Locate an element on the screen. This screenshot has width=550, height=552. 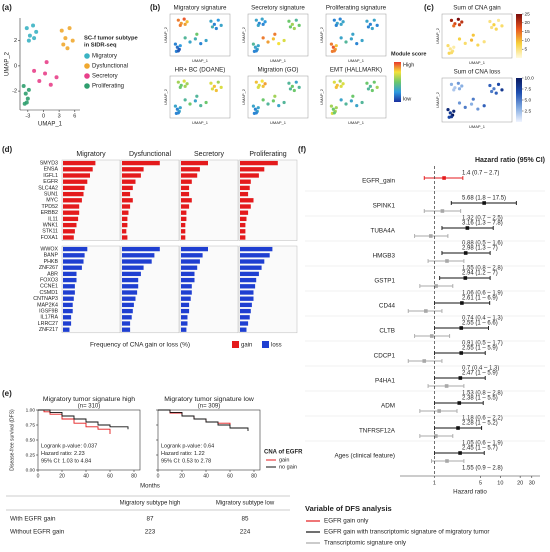
row-label: HMGB3 is located at coordinates (384, 256).